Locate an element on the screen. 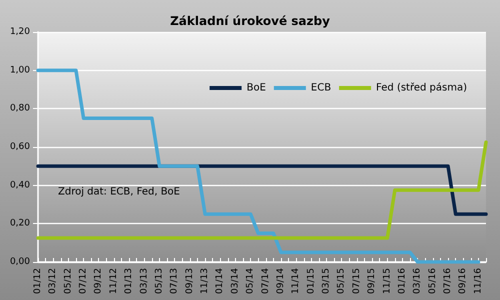  x-tick-label: 07/13 is located at coordinates (175, 281).